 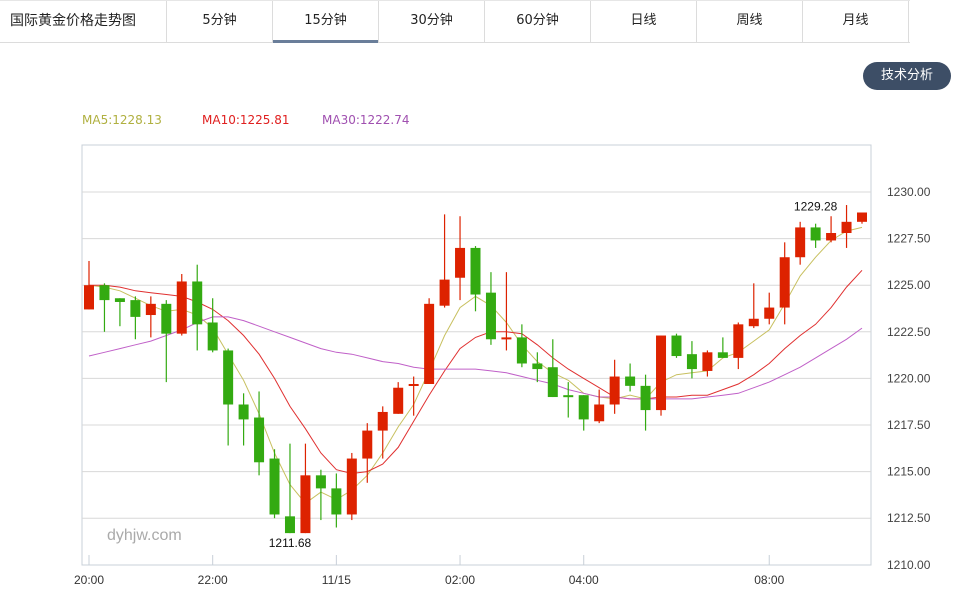 I want to click on watermark: dyhjw.com, so click(x=144, y=535).